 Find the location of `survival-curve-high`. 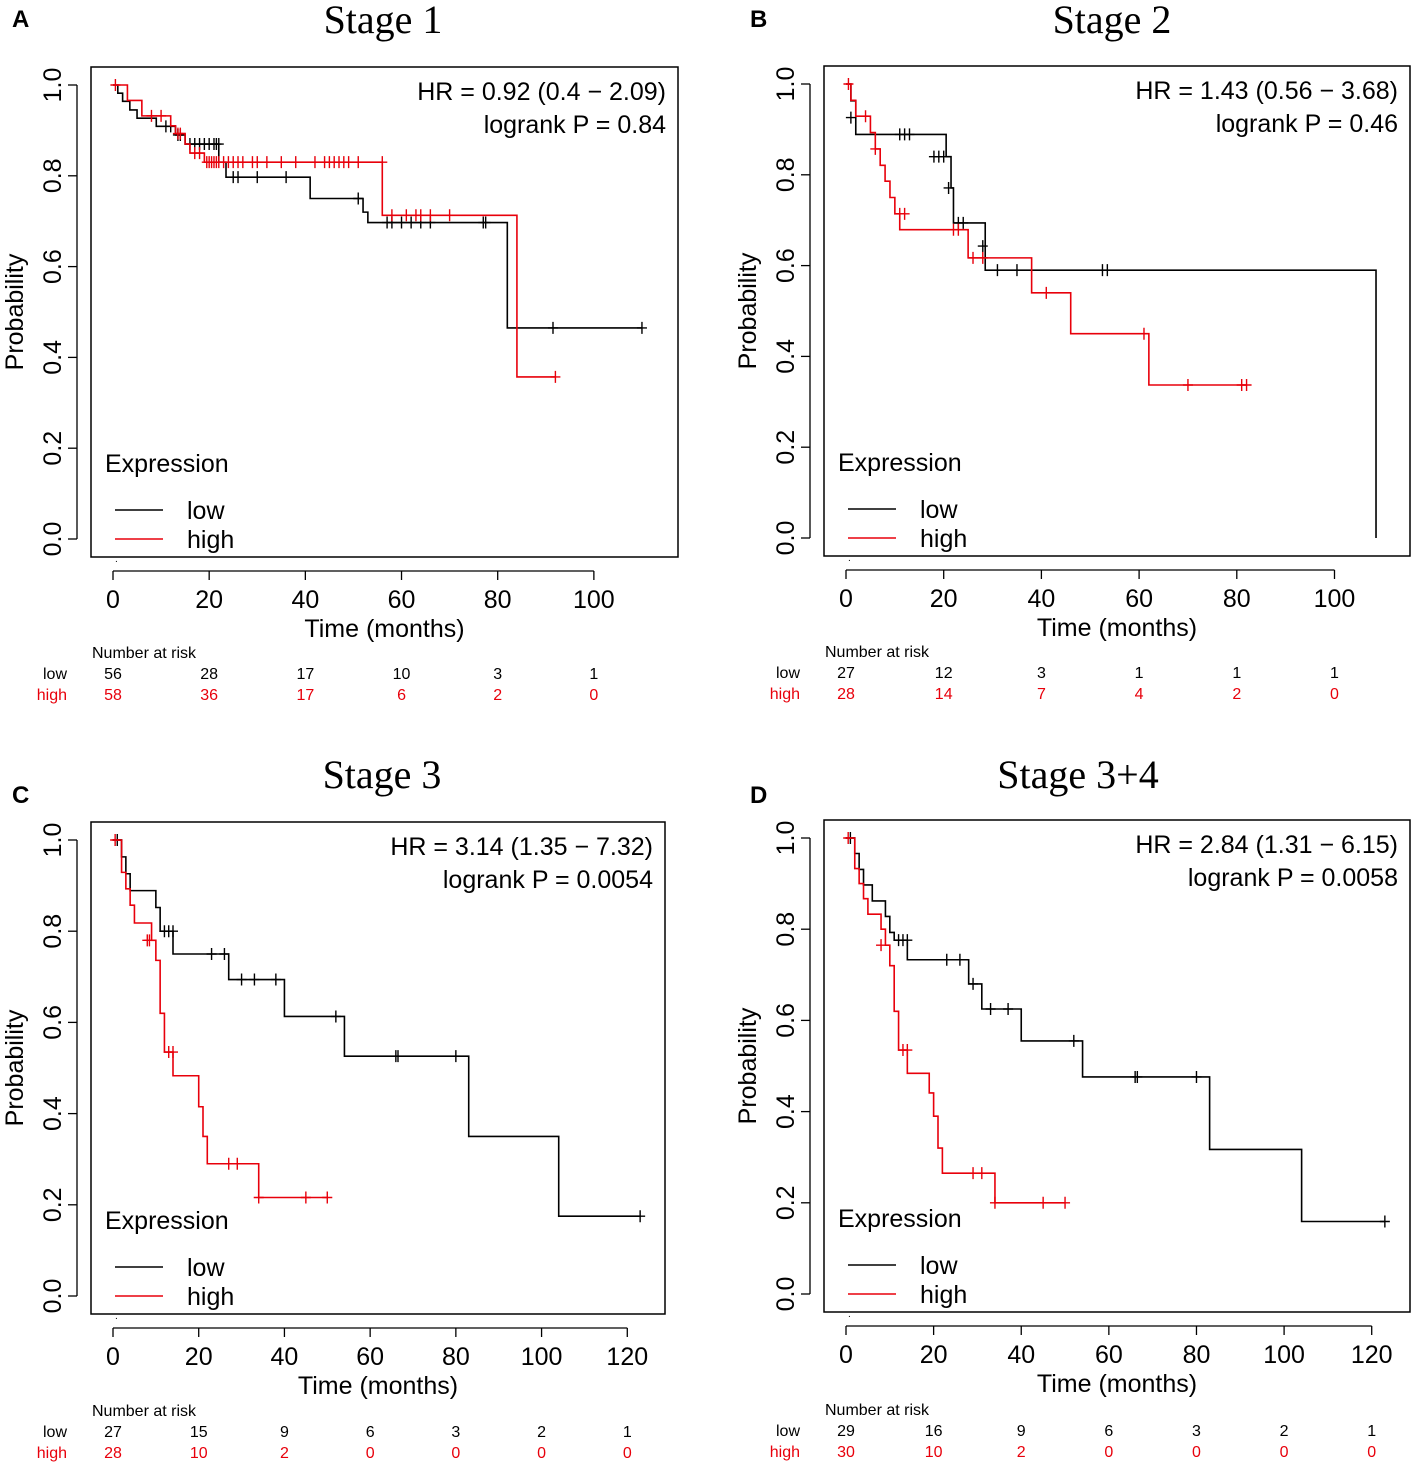

survival-curve-high is located at coordinates (334, 231).